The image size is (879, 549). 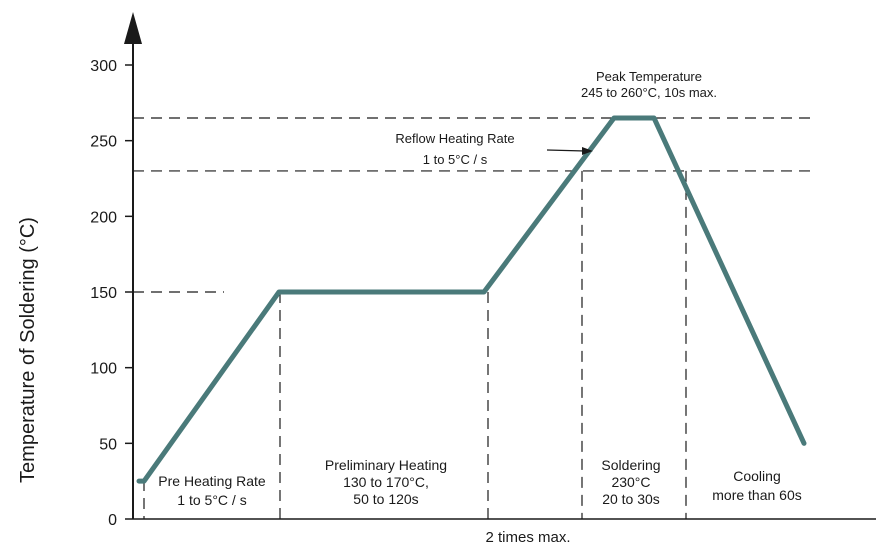 I want to click on y-axis-arrow-icon, so click(x=133, y=28).